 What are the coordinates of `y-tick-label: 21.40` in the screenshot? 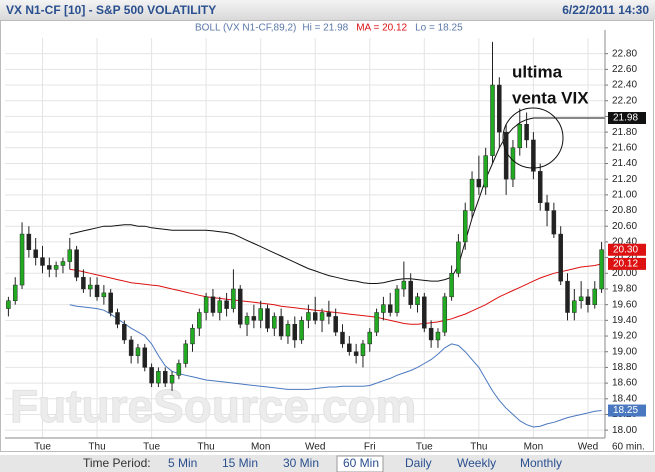 It's located at (624, 163).